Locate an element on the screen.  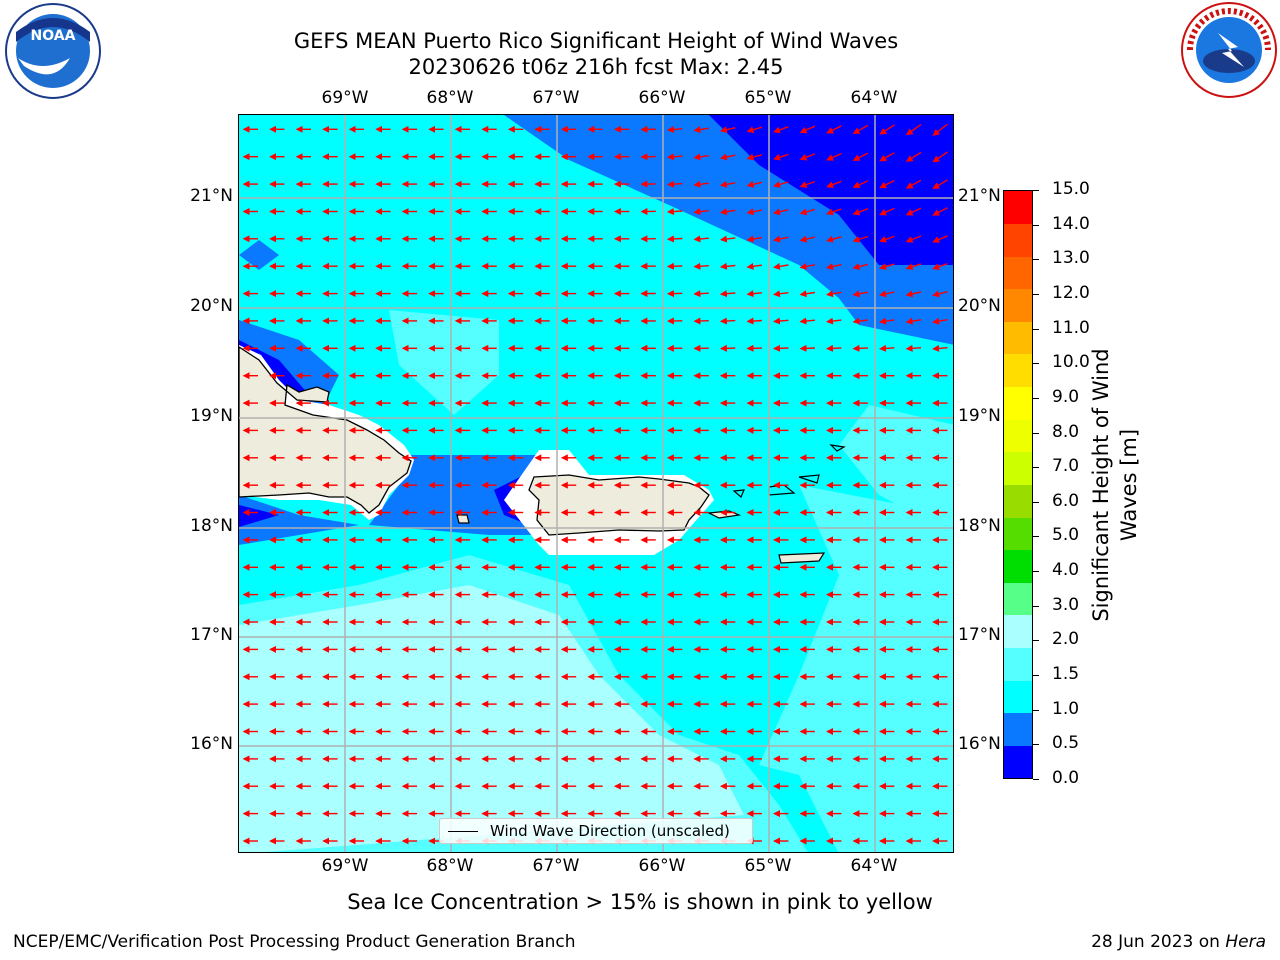
svg-text: NOAA is located at coordinates (53, 36).